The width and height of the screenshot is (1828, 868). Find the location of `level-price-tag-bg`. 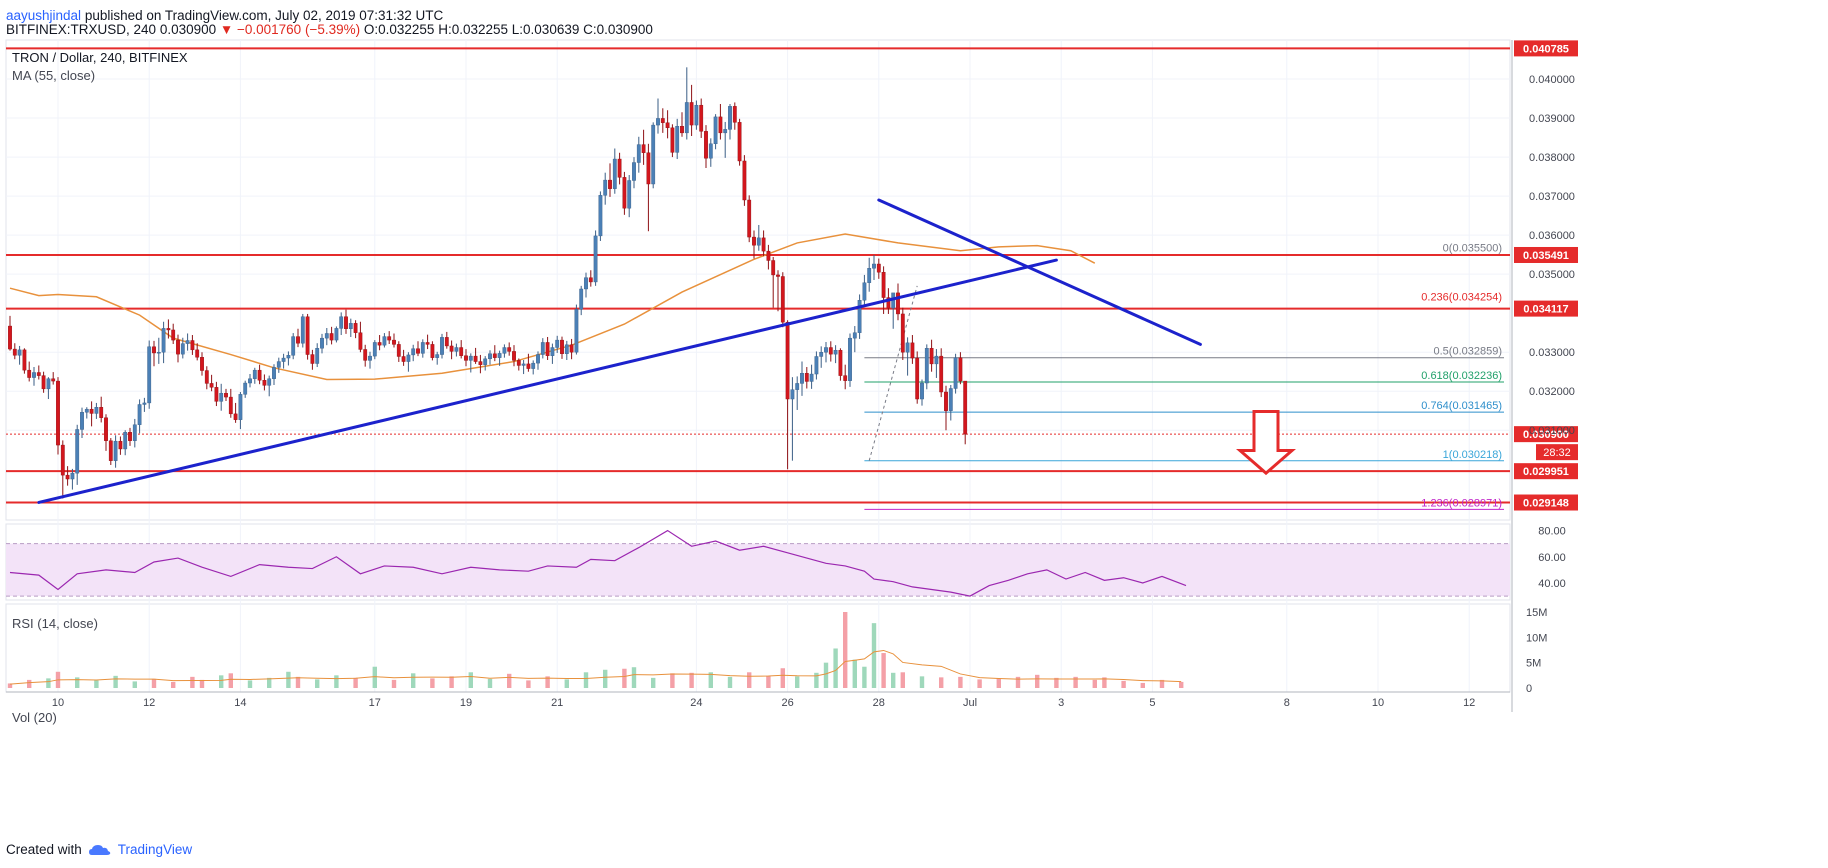

level-price-tag-bg is located at coordinates (1546, 502).